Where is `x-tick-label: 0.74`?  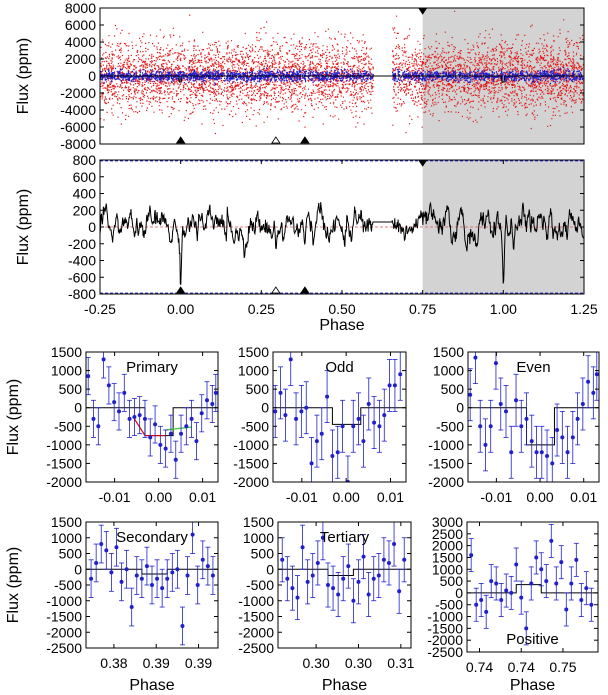 x-tick-label: 0.74 is located at coordinates (521, 667).